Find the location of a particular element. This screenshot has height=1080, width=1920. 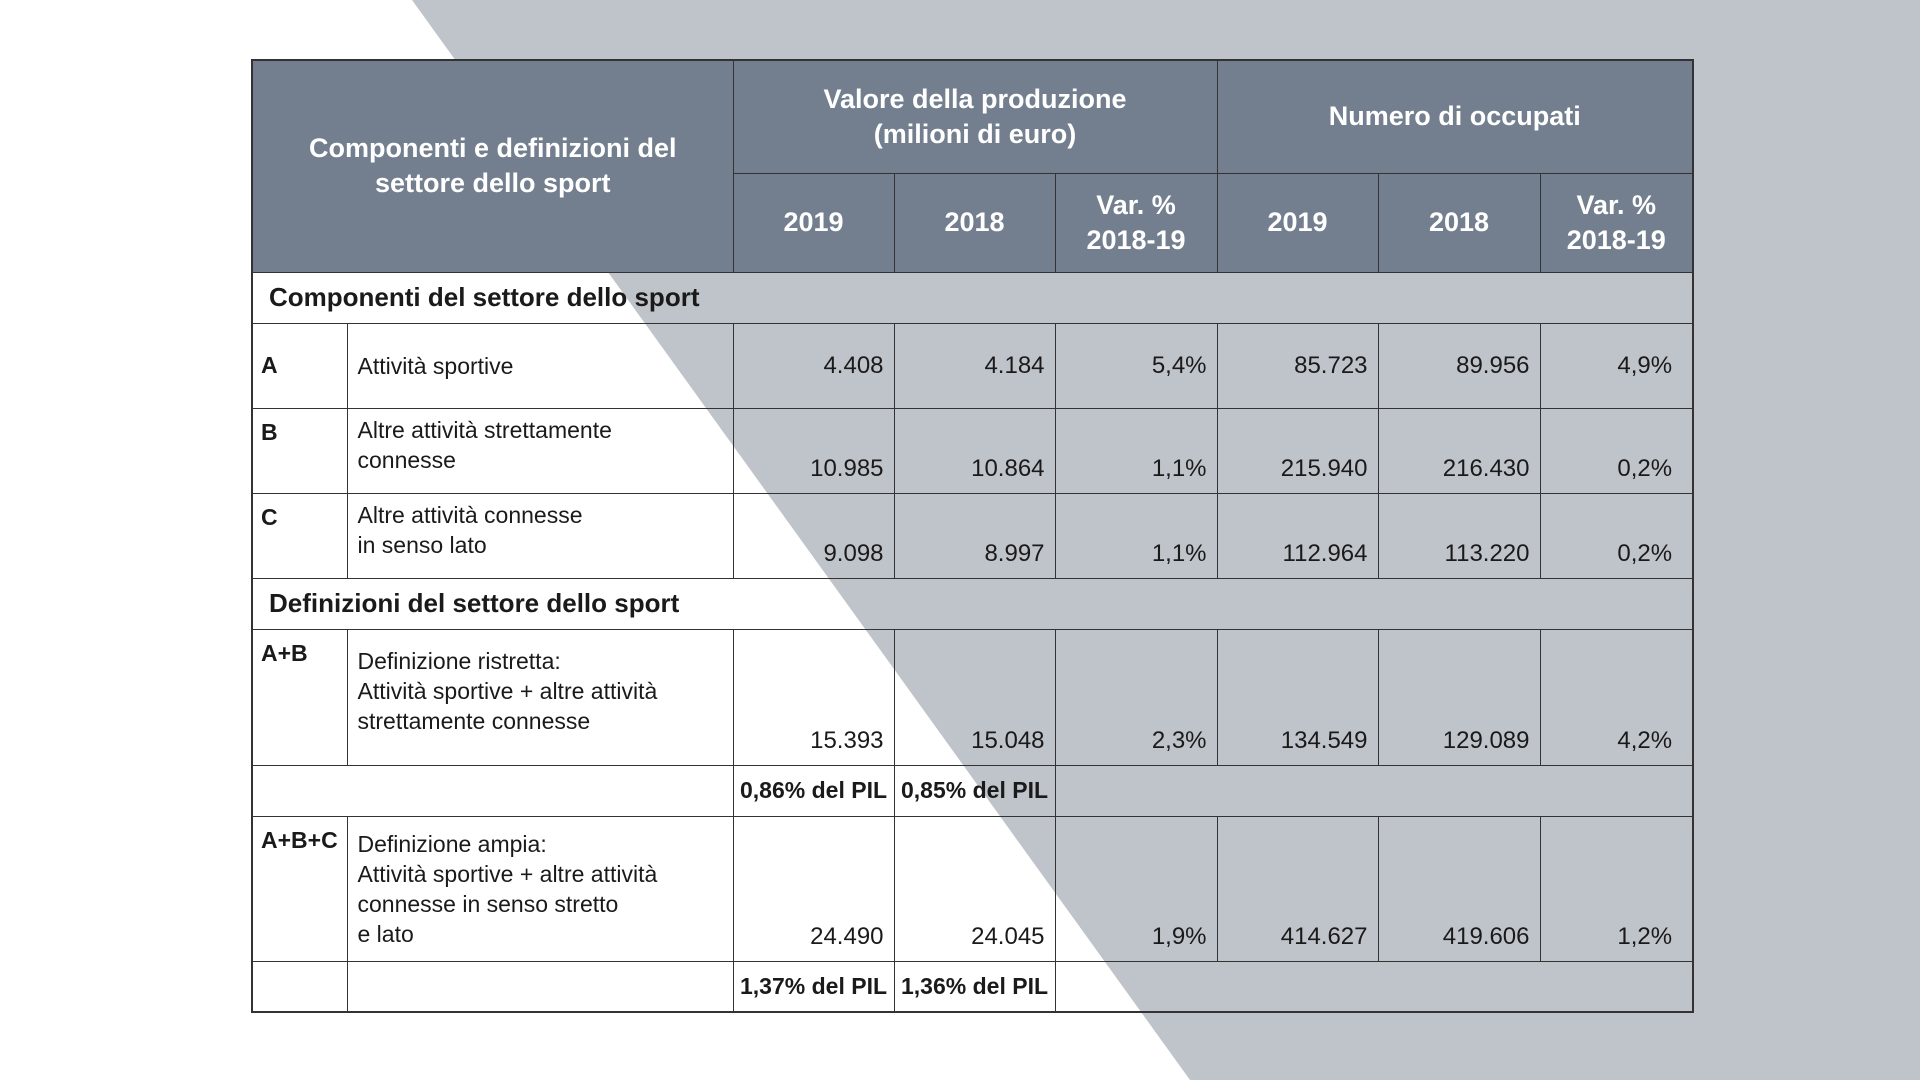

prod-var-value: 1,9% is located at coordinates (1136, 888).